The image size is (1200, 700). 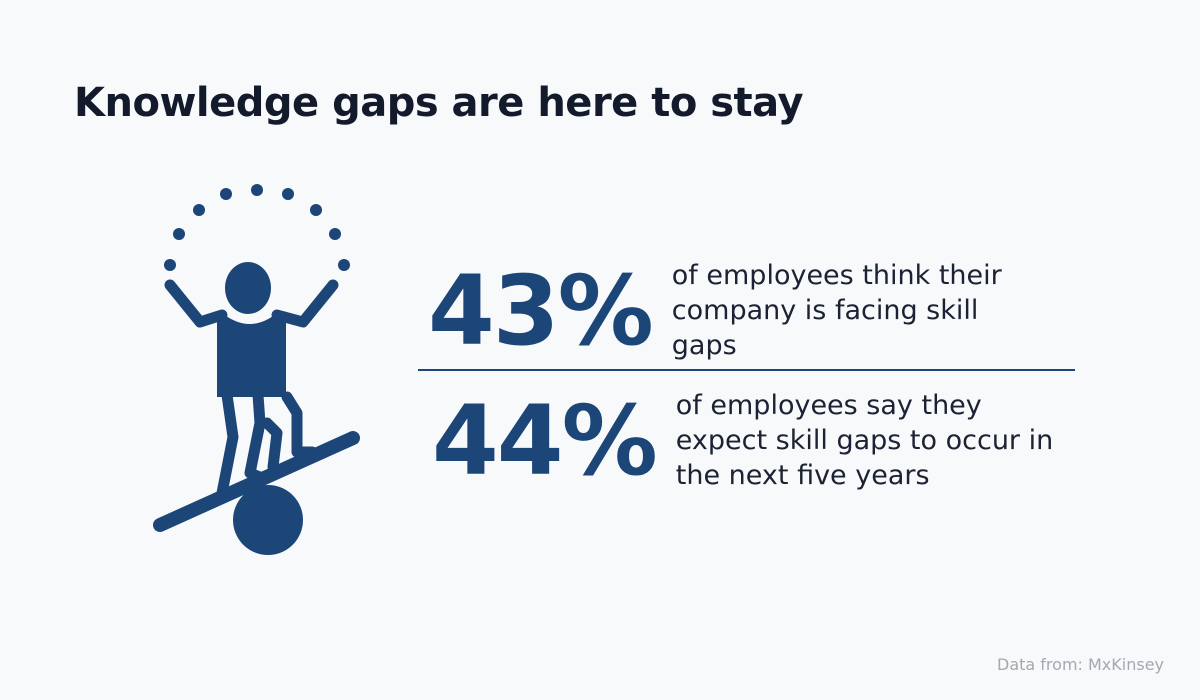 I want to click on source-note: Data from: MxKinsey, so click(x=1080, y=664).